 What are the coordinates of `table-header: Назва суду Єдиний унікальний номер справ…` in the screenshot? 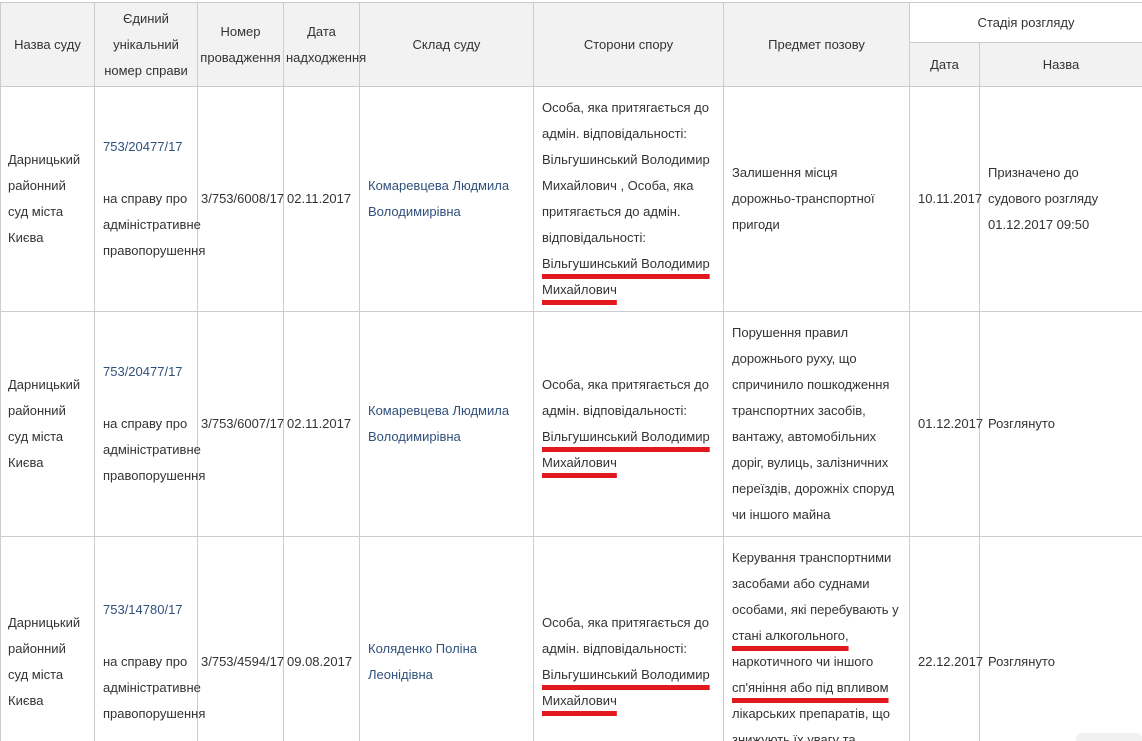 It's located at (571, 44).